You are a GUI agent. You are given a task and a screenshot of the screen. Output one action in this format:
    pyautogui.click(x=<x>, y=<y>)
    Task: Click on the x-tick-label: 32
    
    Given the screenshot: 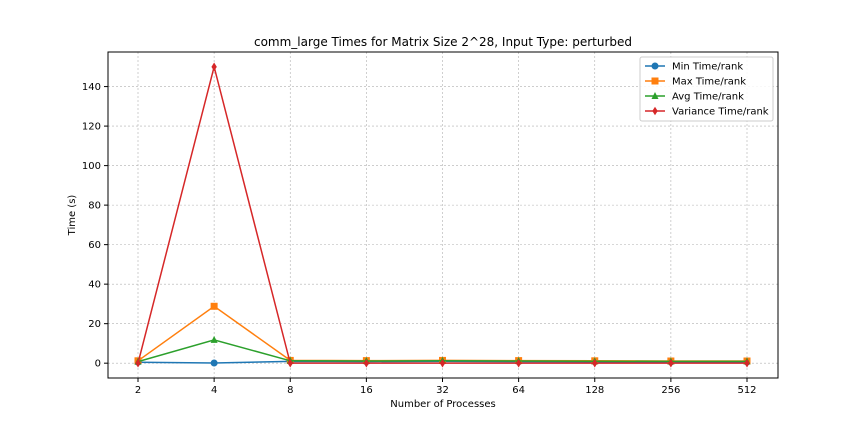 What is the action you would take?
    pyautogui.click(x=442, y=390)
    